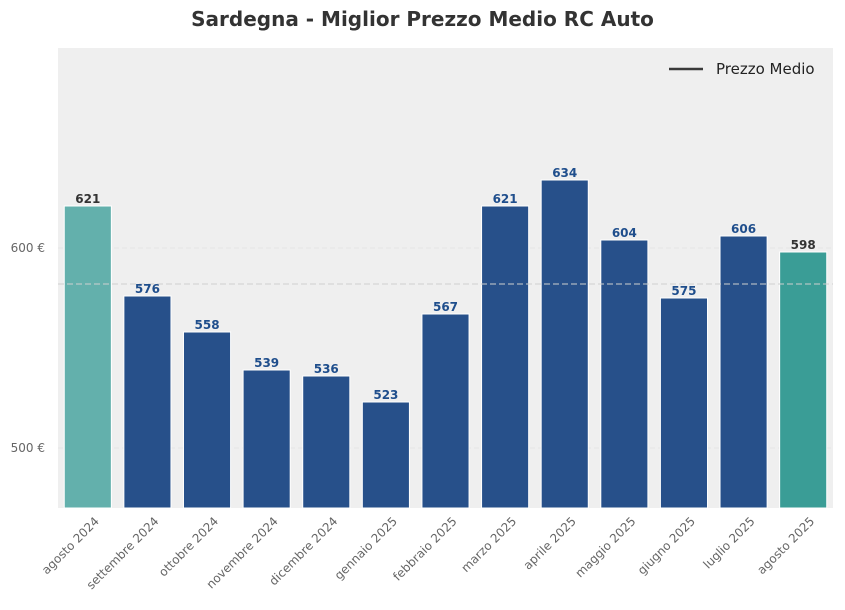 This screenshot has height=610, width=845. What do you see at coordinates (422, 19) in the screenshot?
I see `chart-title: Sardegna - Miglior Prezzo Medio RC Auto` at bounding box center [422, 19].